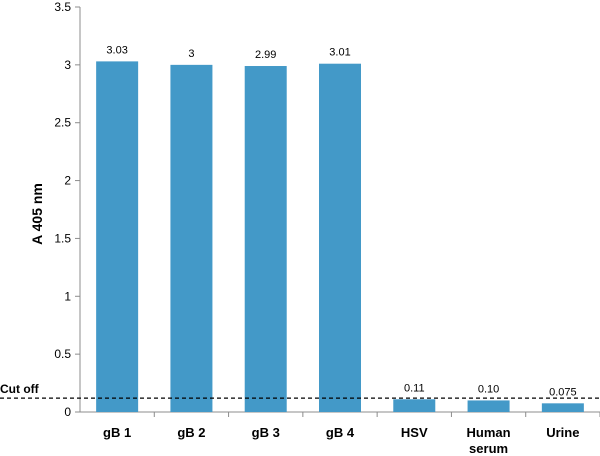  What do you see at coordinates (265, 55) in the screenshot?
I see `data-label: 2.99` at bounding box center [265, 55].